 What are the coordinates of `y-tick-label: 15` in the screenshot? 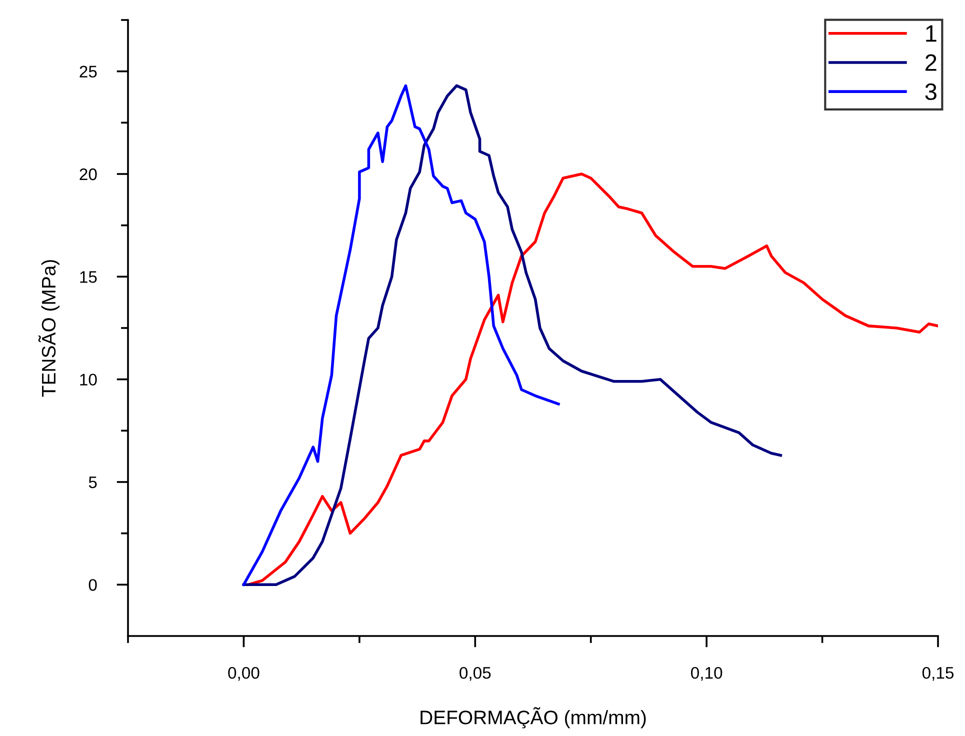 It's located at (88, 277).